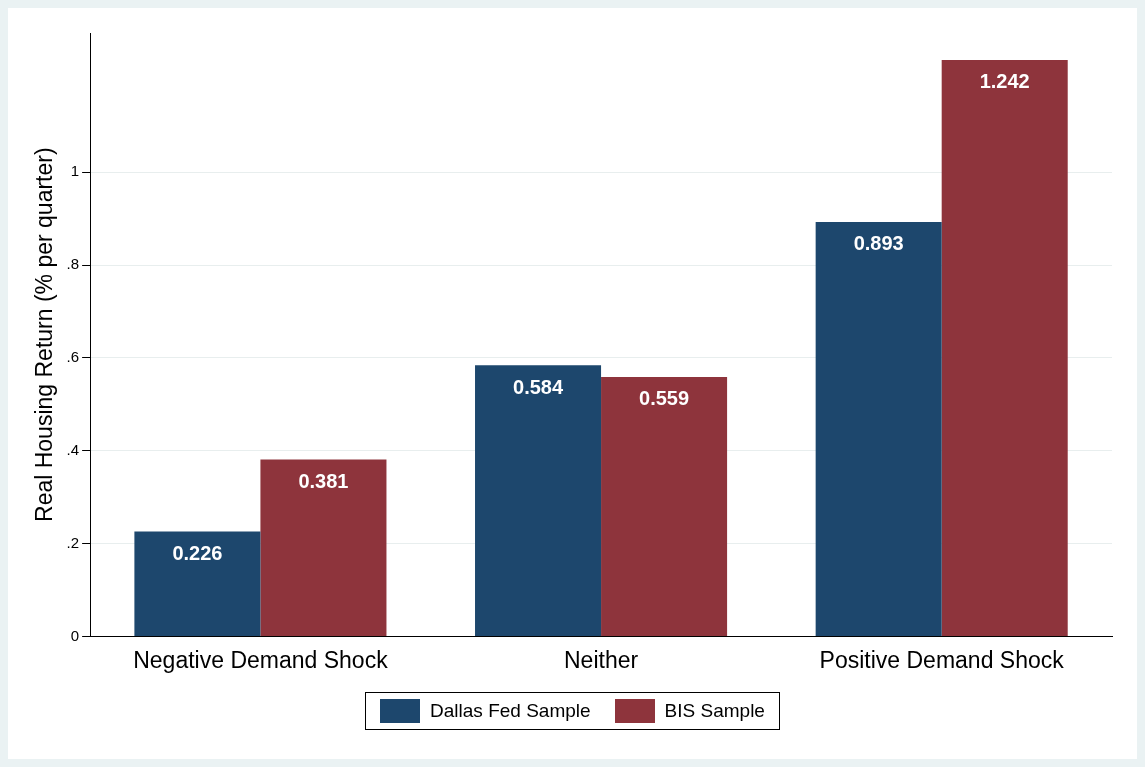 This screenshot has width=1145, height=767. I want to click on x-tick-label: Positive Demand Shock, so click(942, 659).